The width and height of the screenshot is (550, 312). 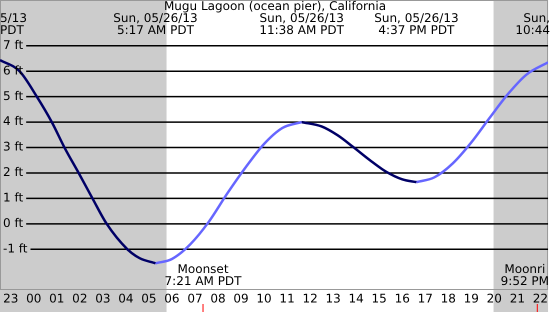 I want to click on annotation: Sun, 10:44, so click(x=532, y=24).